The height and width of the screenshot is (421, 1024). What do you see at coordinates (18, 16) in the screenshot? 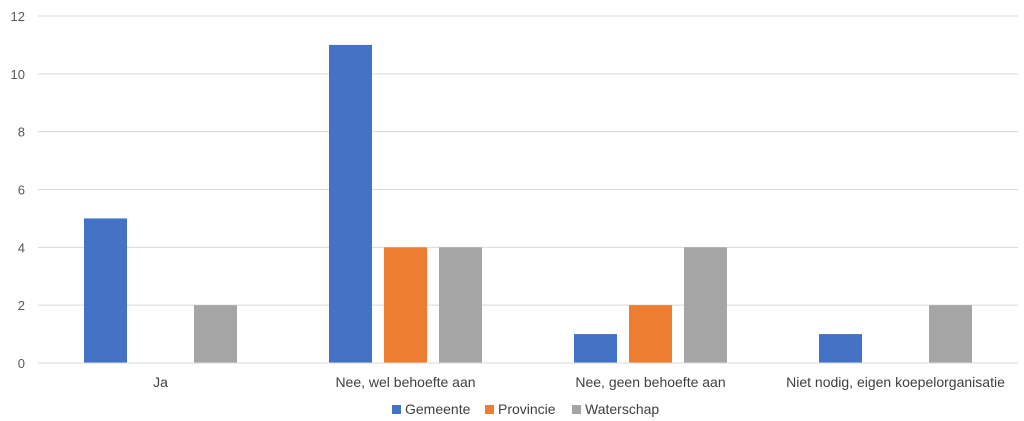
I see `y-tick-label: 12` at bounding box center [18, 16].